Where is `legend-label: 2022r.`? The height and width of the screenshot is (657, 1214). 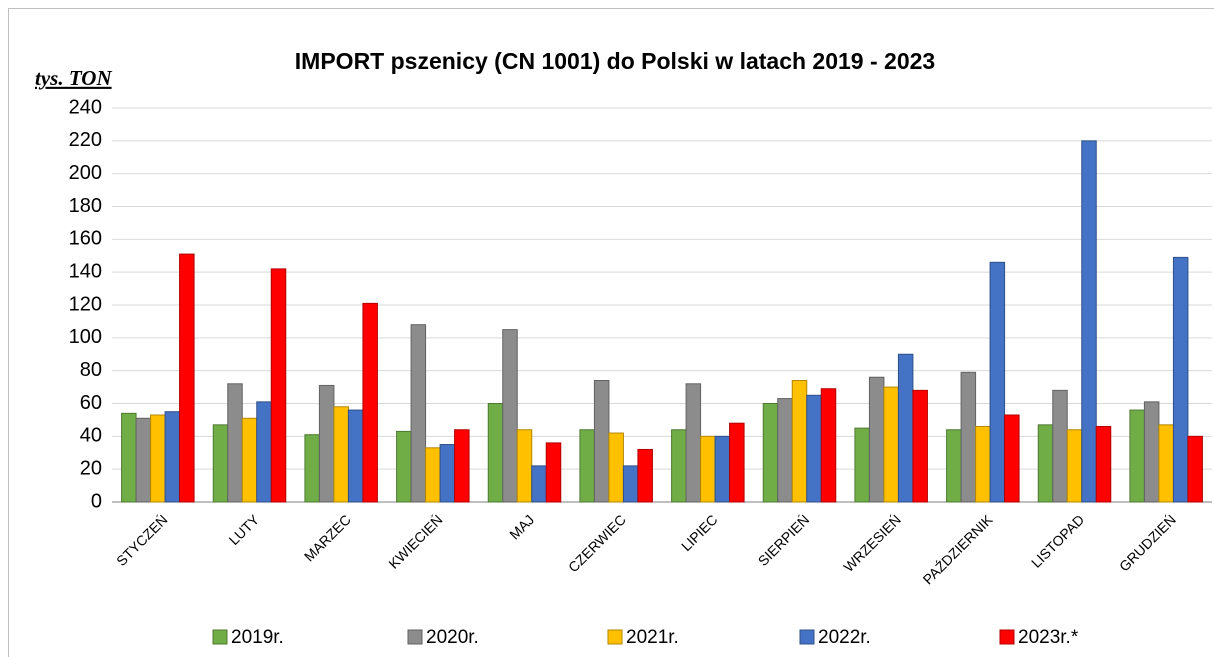
legend-label: 2022r. is located at coordinates (844, 637).